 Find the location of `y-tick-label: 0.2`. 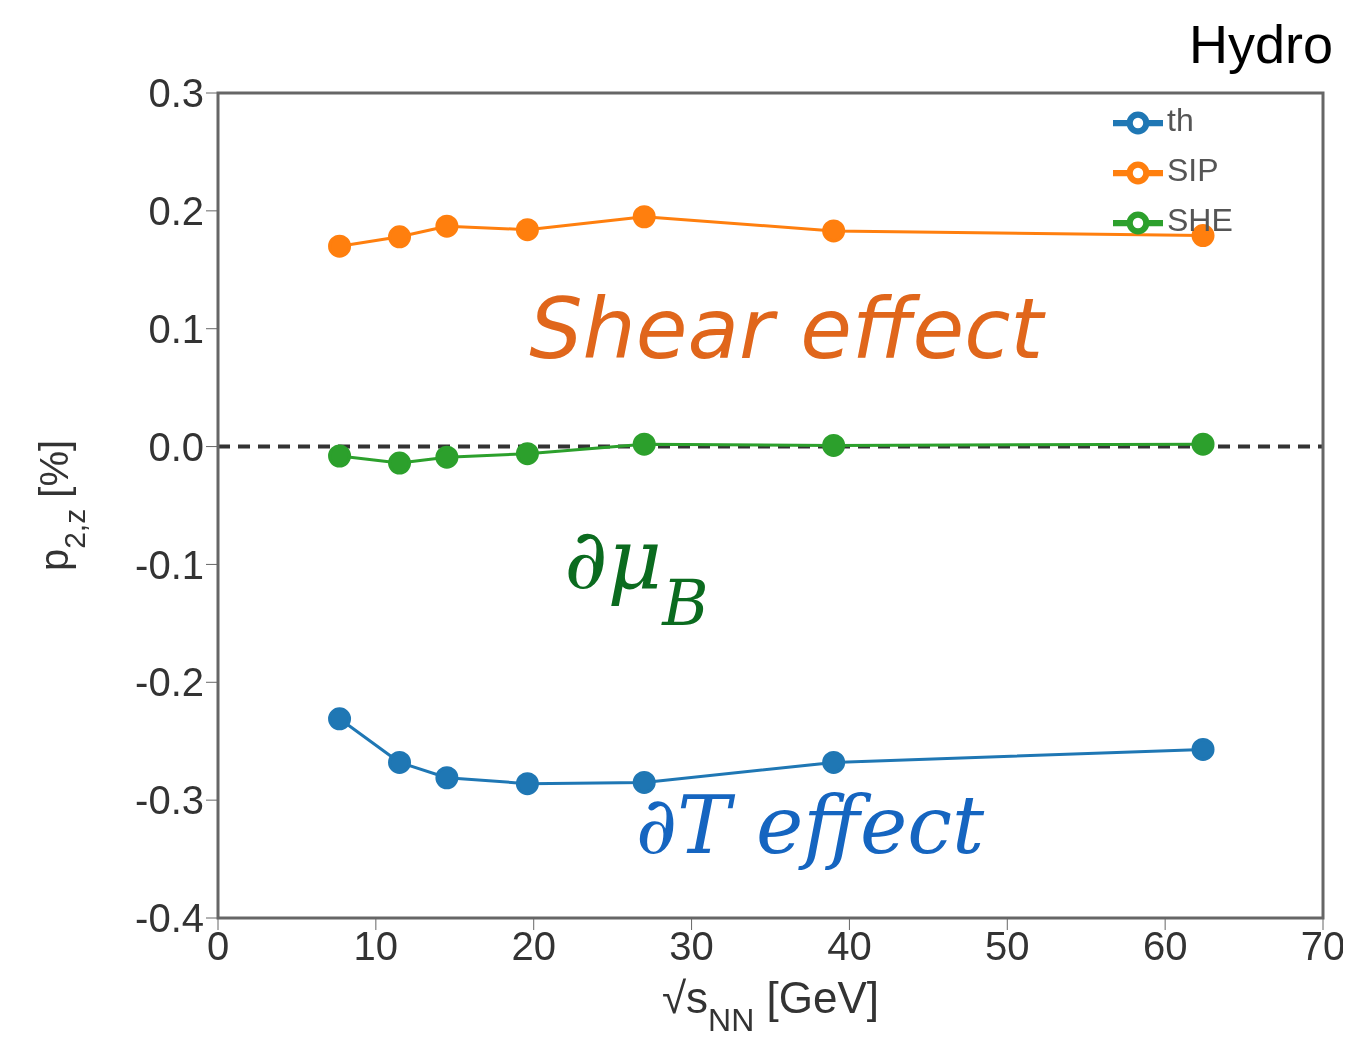

y-tick-label: 0.2 is located at coordinates (176, 211).